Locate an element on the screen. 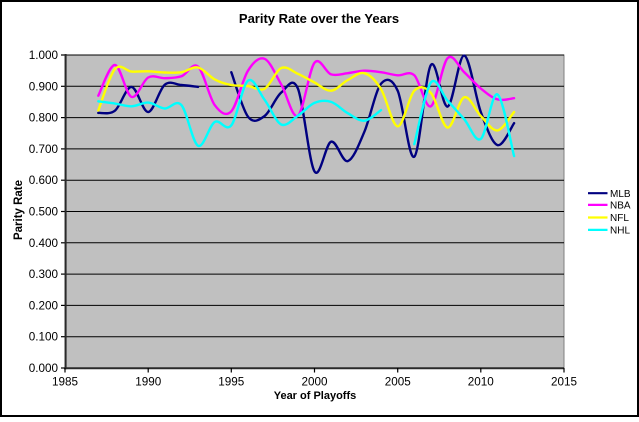 The height and width of the screenshot is (422, 639). svg-text: 2000 is located at coordinates (314, 382).